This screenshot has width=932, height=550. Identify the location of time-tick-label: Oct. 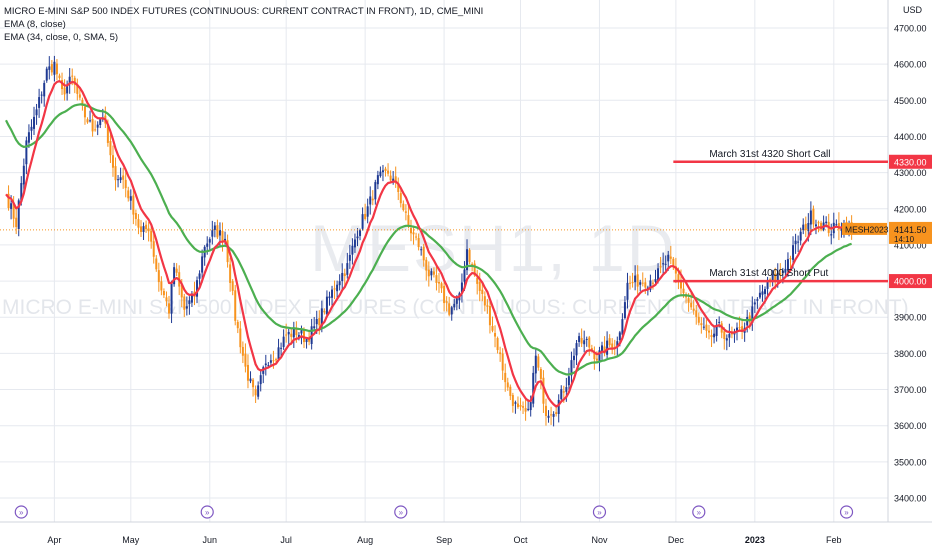
(520, 540).